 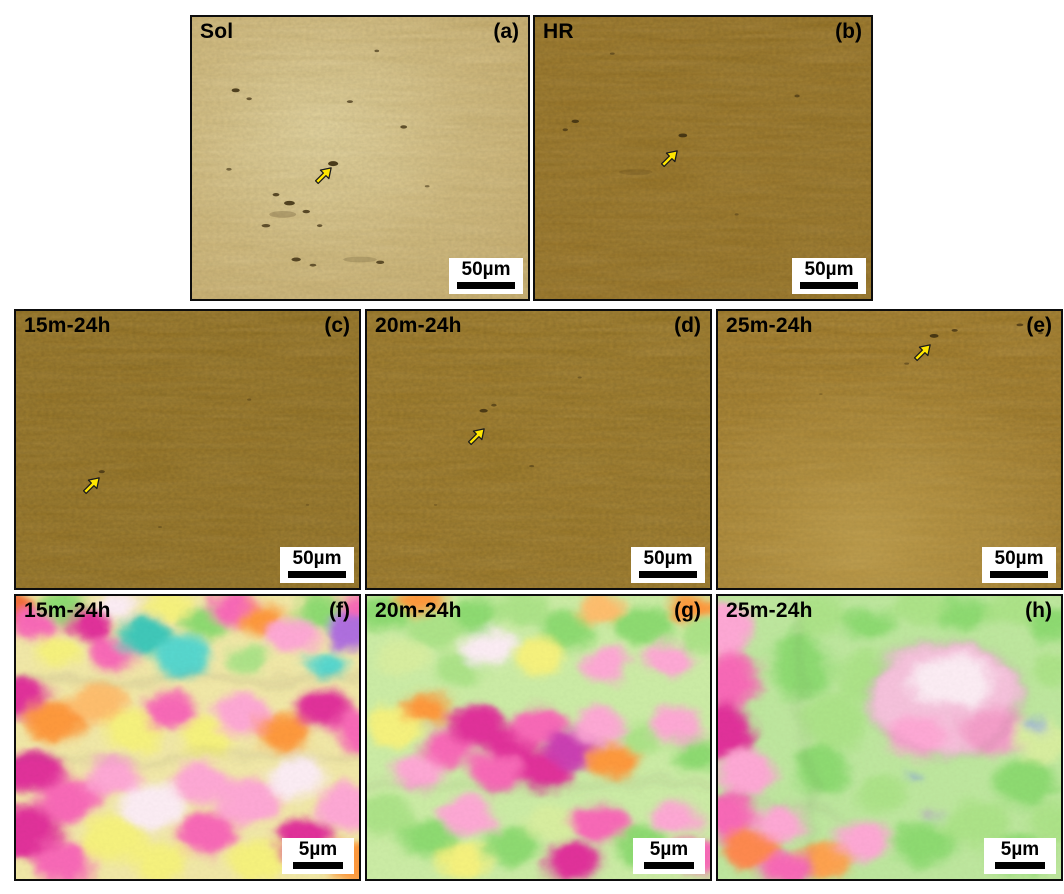 I want to click on panel-letter: (h), so click(x=1038, y=610).